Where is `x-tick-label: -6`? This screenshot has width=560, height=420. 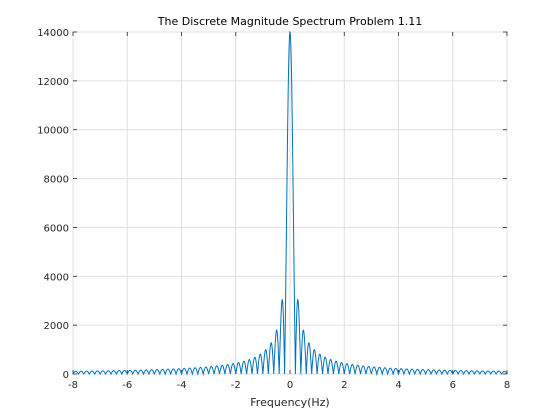
x-tick-label: -6 is located at coordinates (127, 385).